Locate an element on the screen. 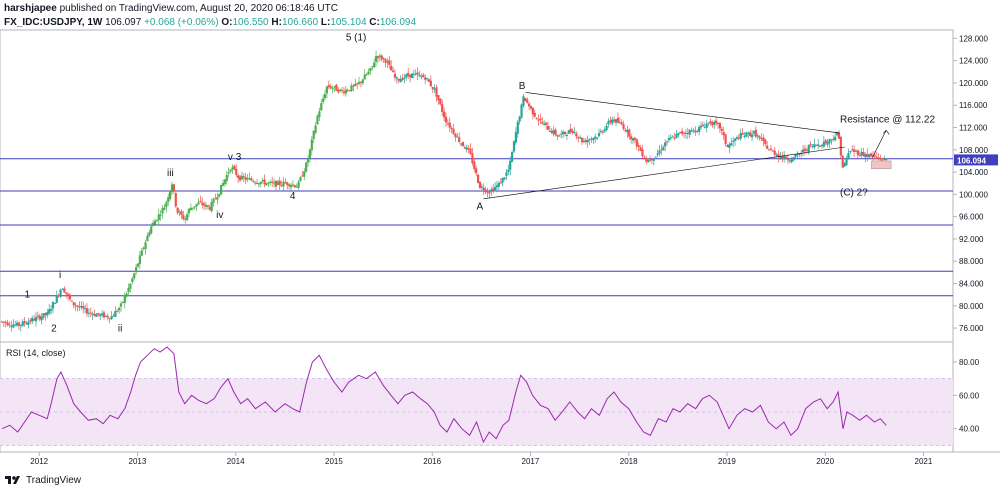 The height and width of the screenshot is (493, 1000). time-tick-label: 2012 is located at coordinates (39, 461).